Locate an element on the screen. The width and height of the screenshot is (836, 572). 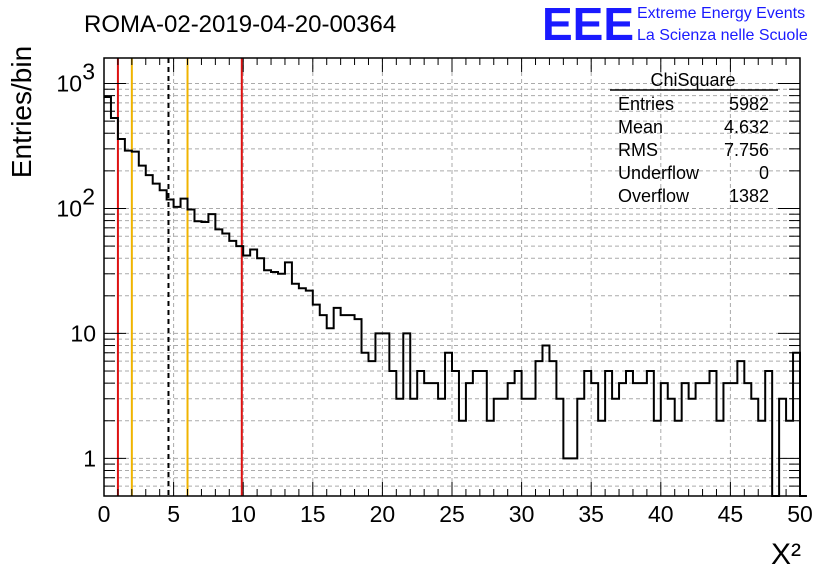
y-tick-exponent: 3 is located at coordinates (88, 72).